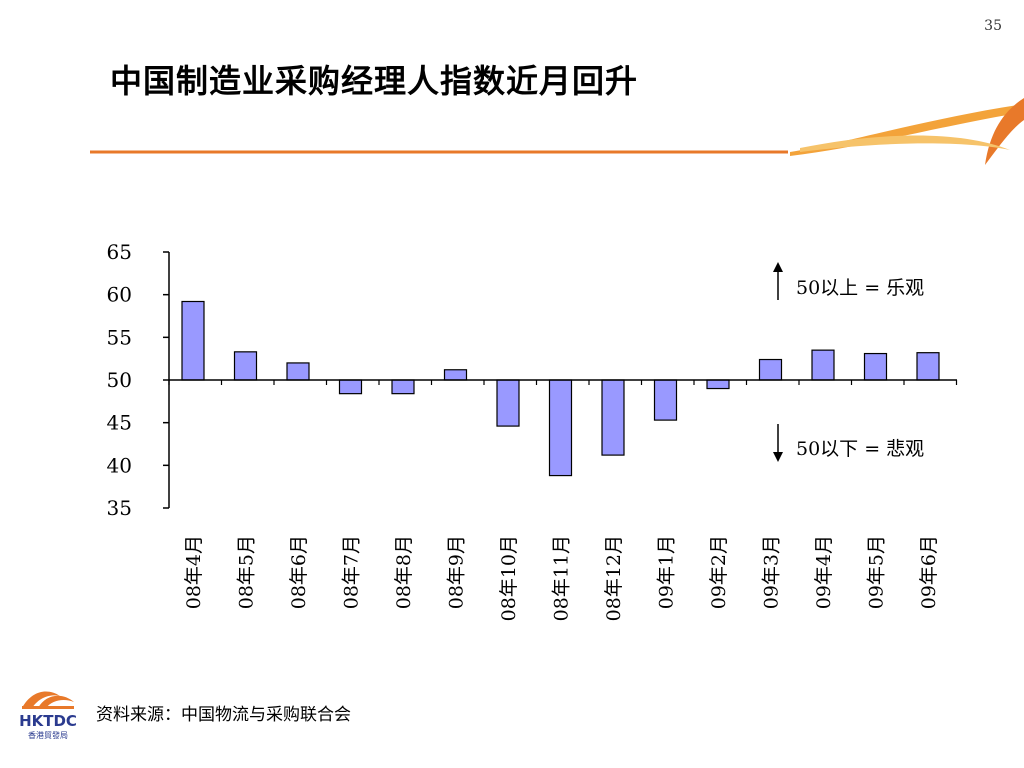 This screenshot has height=768, width=1024. I want to click on y-tick-label: 55, so click(119, 337).